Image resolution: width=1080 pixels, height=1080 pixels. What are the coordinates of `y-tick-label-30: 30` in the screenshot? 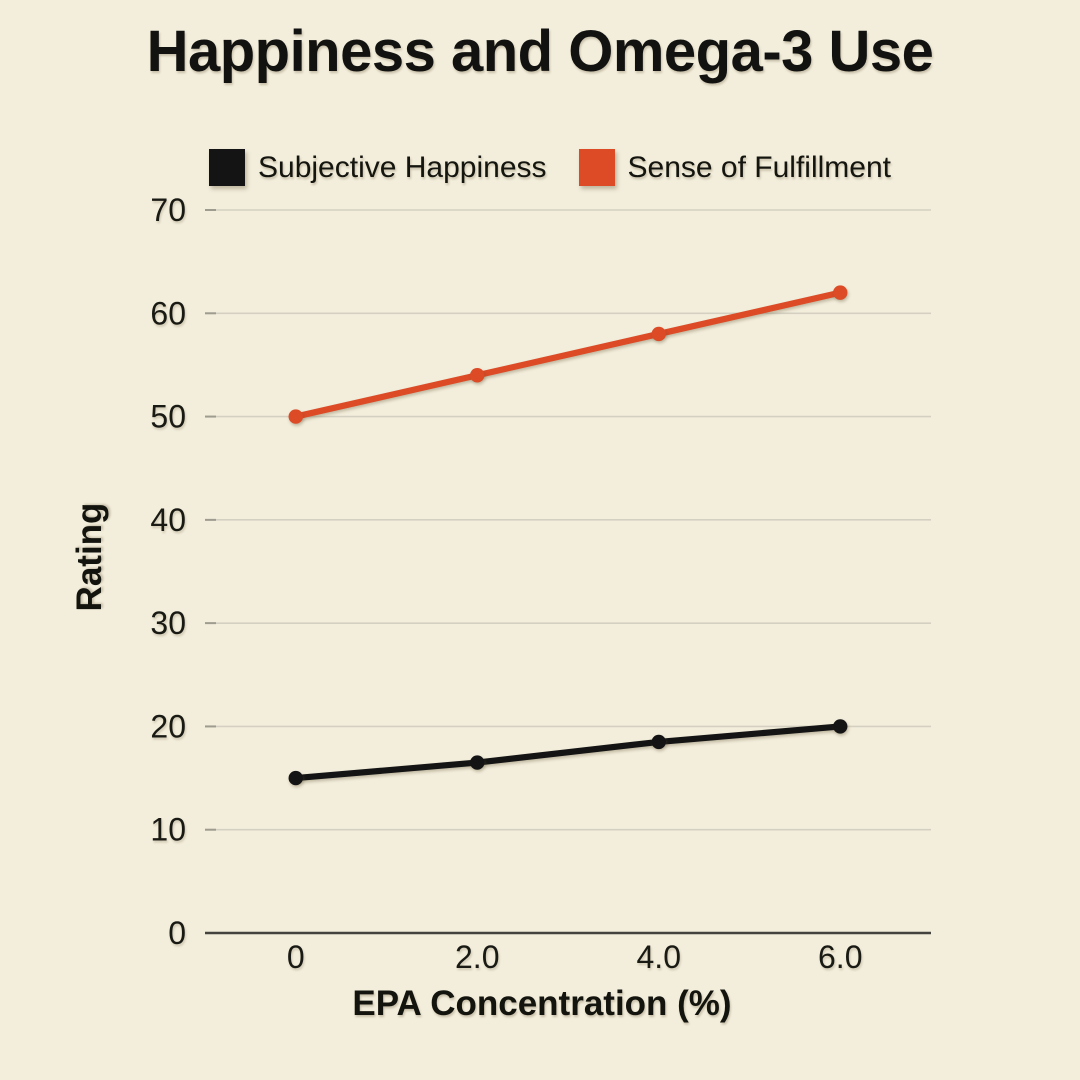 It's located at (168, 623).